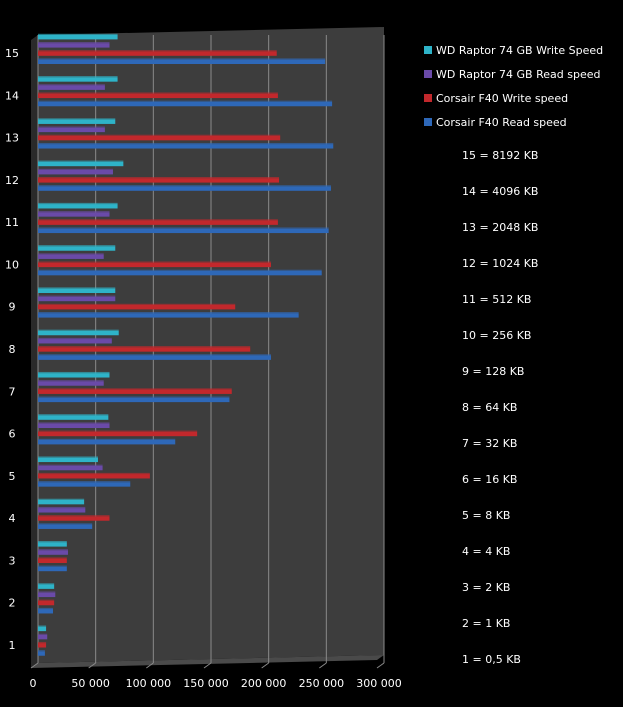  Describe the element at coordinates (518, 74) in the screenshot. I see `legend-label: WD Raptor 74 GB Read speed` at that location.